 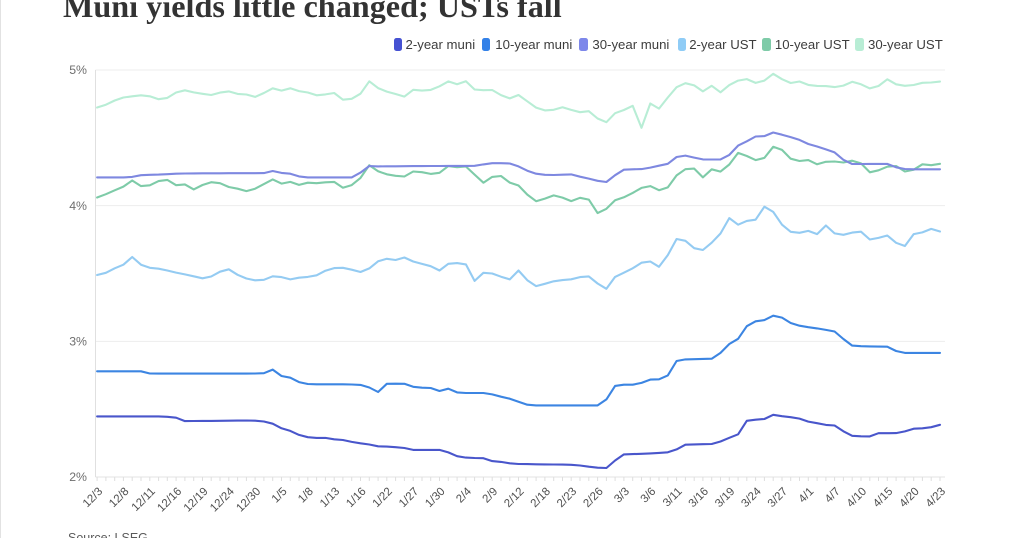 I want to click on svg-text: 3/19, so click(x=725, y=498).